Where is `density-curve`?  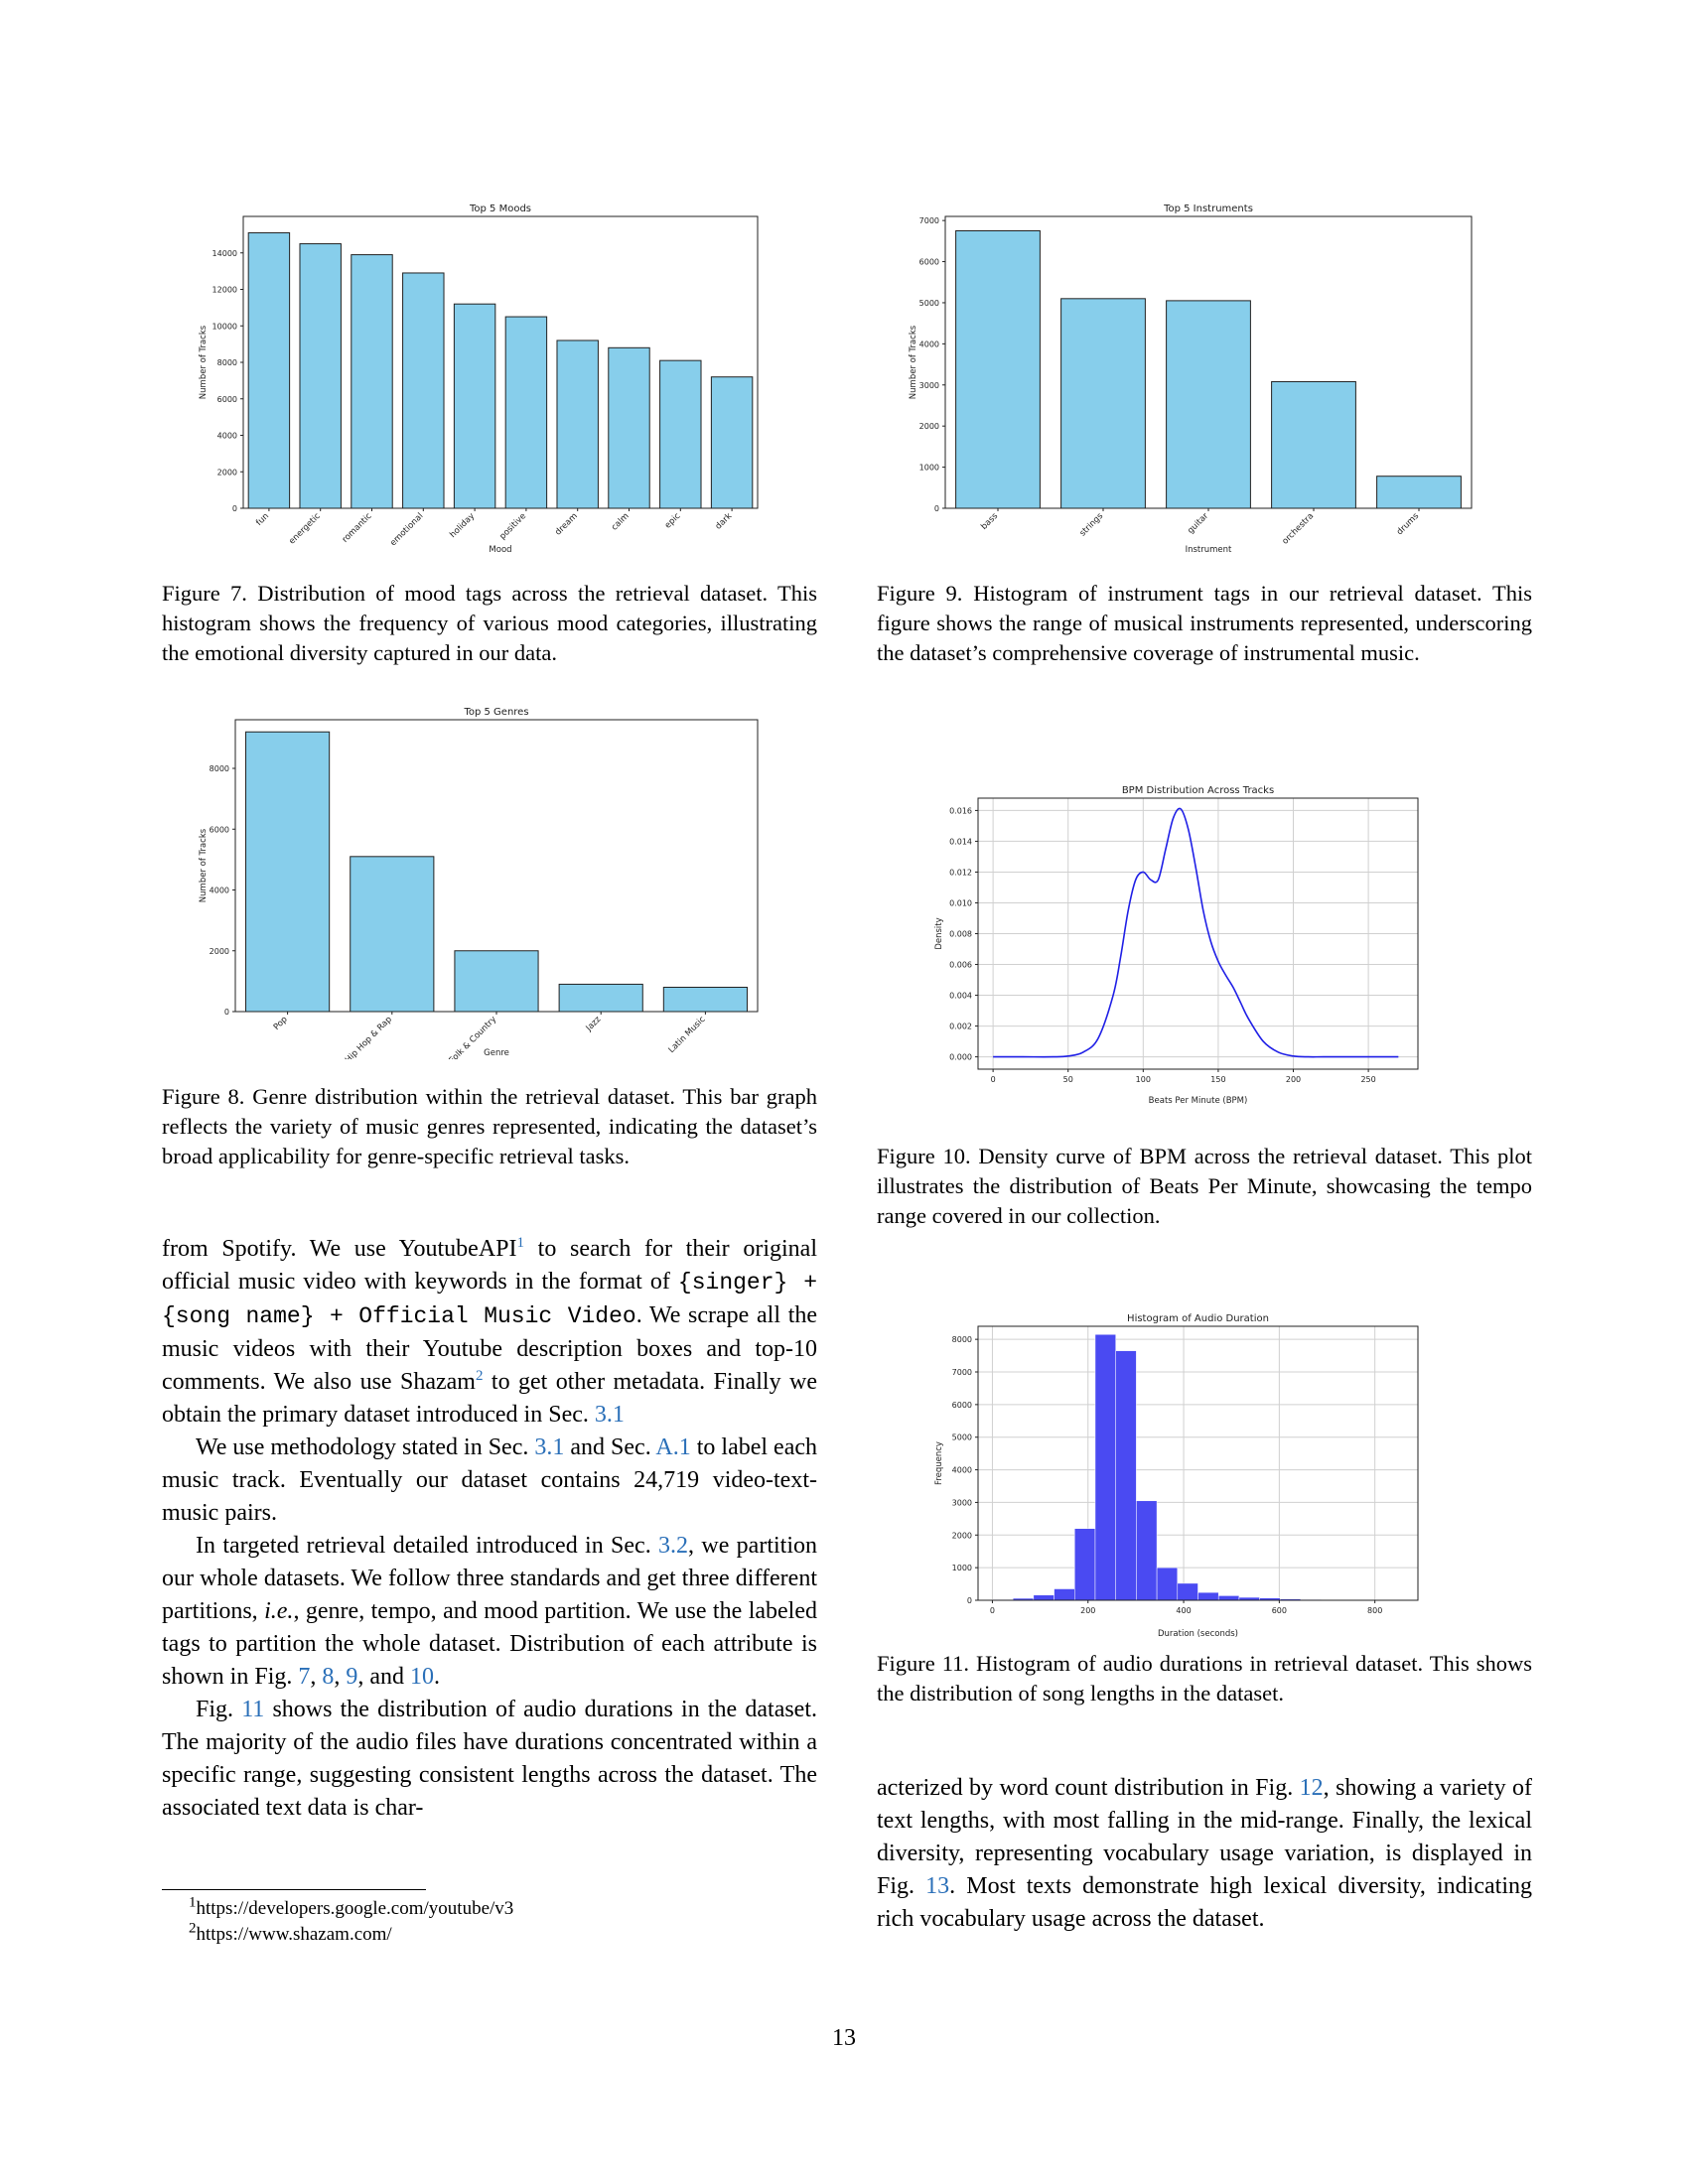
density-curve is located at coordinates (1196, 932).